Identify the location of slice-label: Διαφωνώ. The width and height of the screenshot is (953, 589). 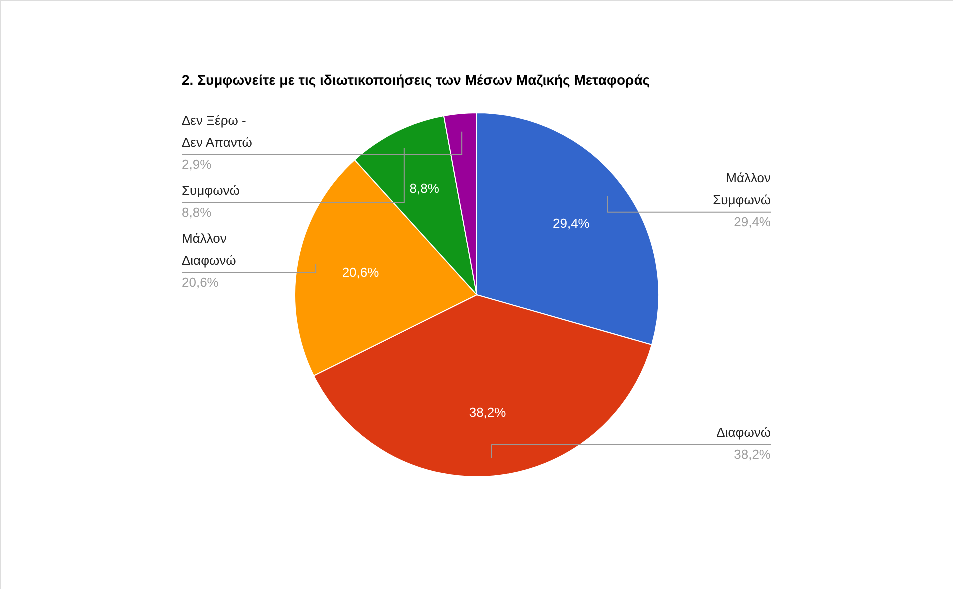
(743, 432).